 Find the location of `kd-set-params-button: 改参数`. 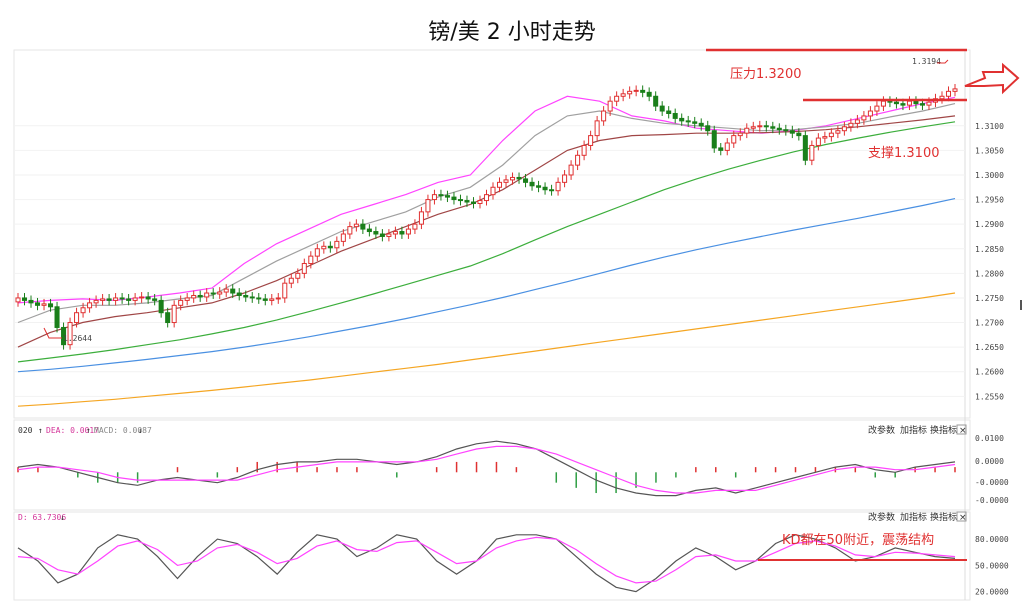

kd-set-params-button: 改参数 is located at coordinates (881, 517).